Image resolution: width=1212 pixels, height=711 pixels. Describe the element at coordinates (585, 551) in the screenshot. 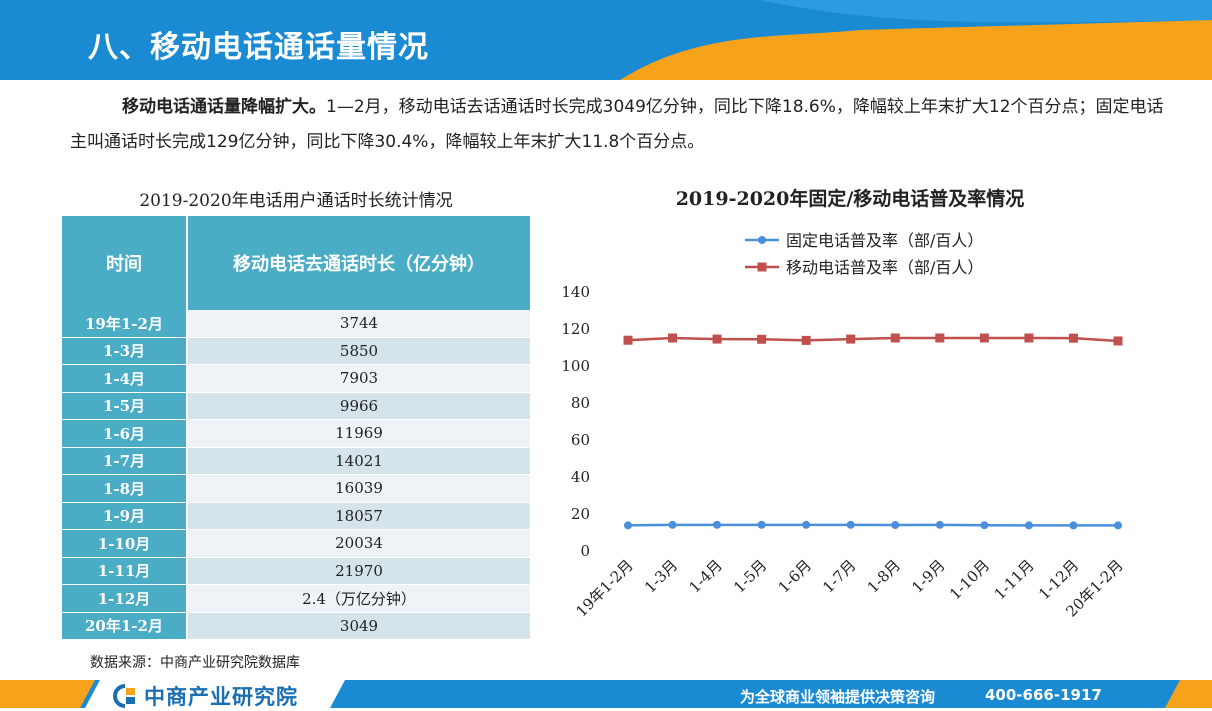

I see `y-tick-label: 0` at that location.